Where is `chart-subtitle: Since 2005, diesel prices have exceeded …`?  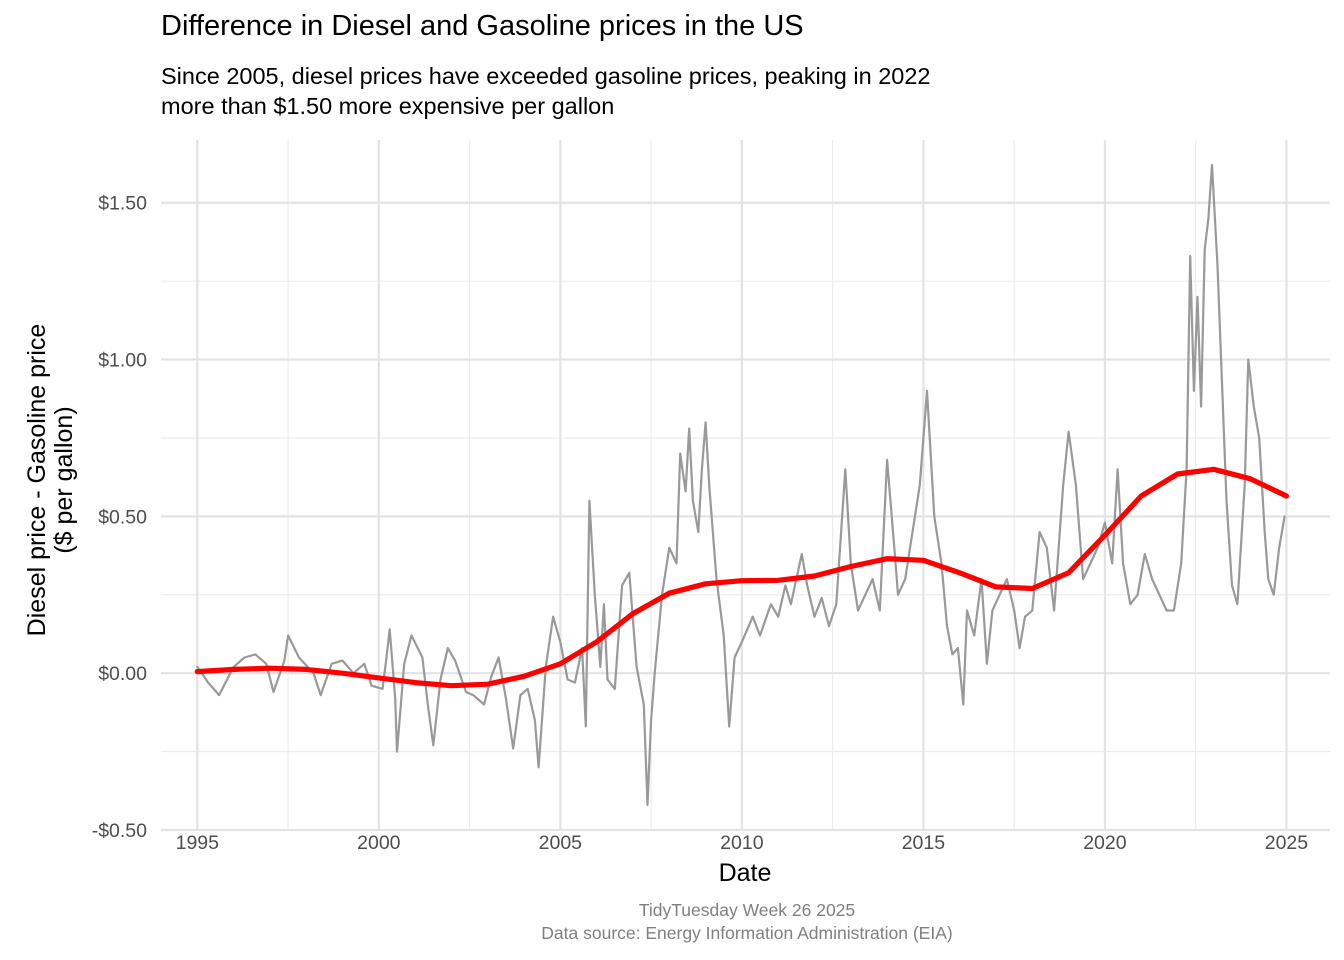 chart-subtitle: Since 2005, diesel prices have exceeded … is located at coordinates (546, 91).